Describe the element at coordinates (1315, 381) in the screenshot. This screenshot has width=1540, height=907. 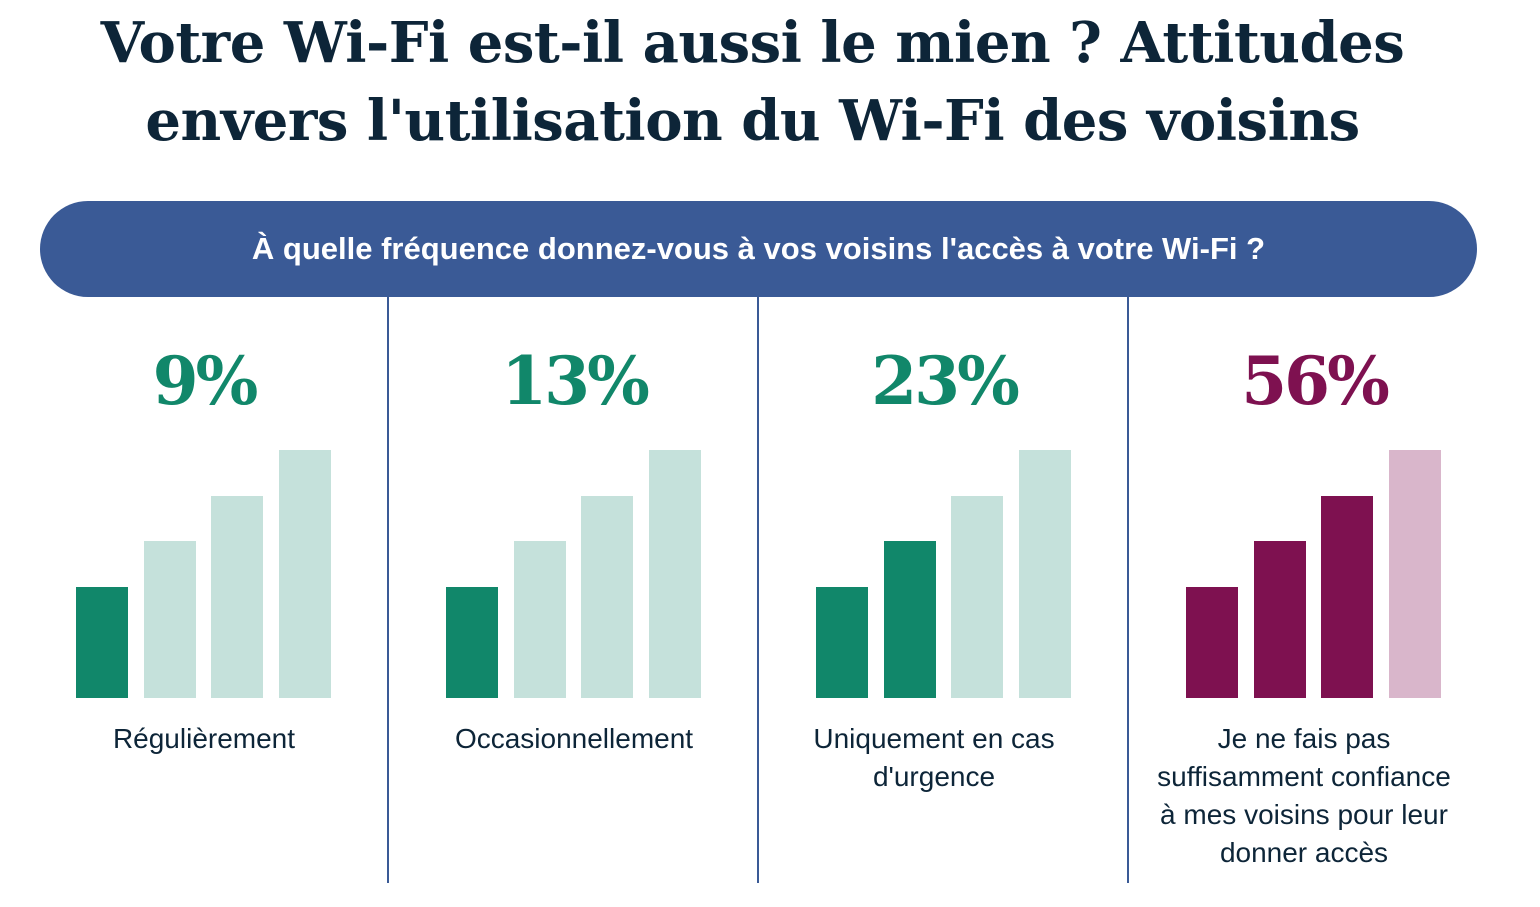
I see `percentage-value: 56%` at that location.